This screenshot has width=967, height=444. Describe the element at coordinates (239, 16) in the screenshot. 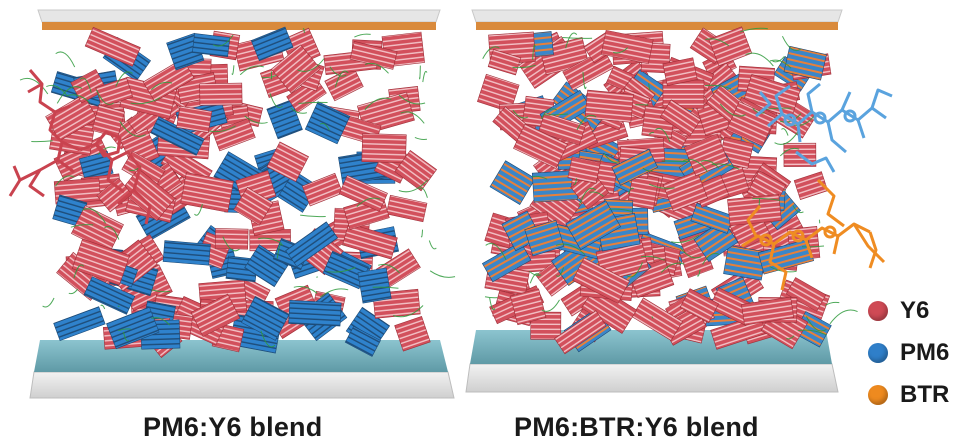

I see `left-top-glass` at that location.